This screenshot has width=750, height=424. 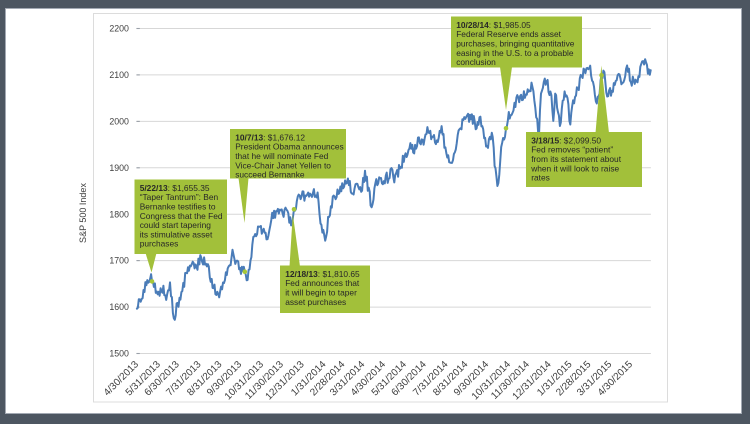 I want to click on svg-text: Congress that the Fed, so click(x=181, y=216).